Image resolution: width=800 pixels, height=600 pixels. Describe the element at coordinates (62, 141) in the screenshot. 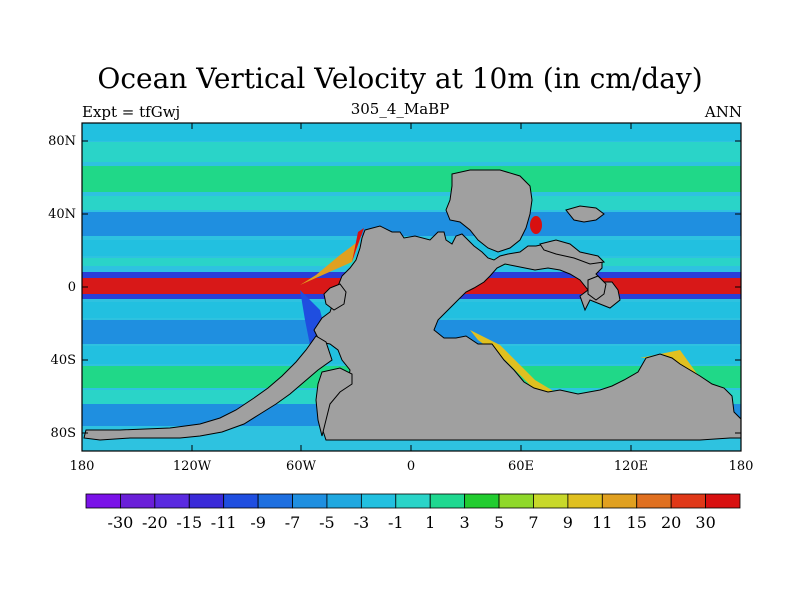

I see `y-tick-label: 80N` at that location.